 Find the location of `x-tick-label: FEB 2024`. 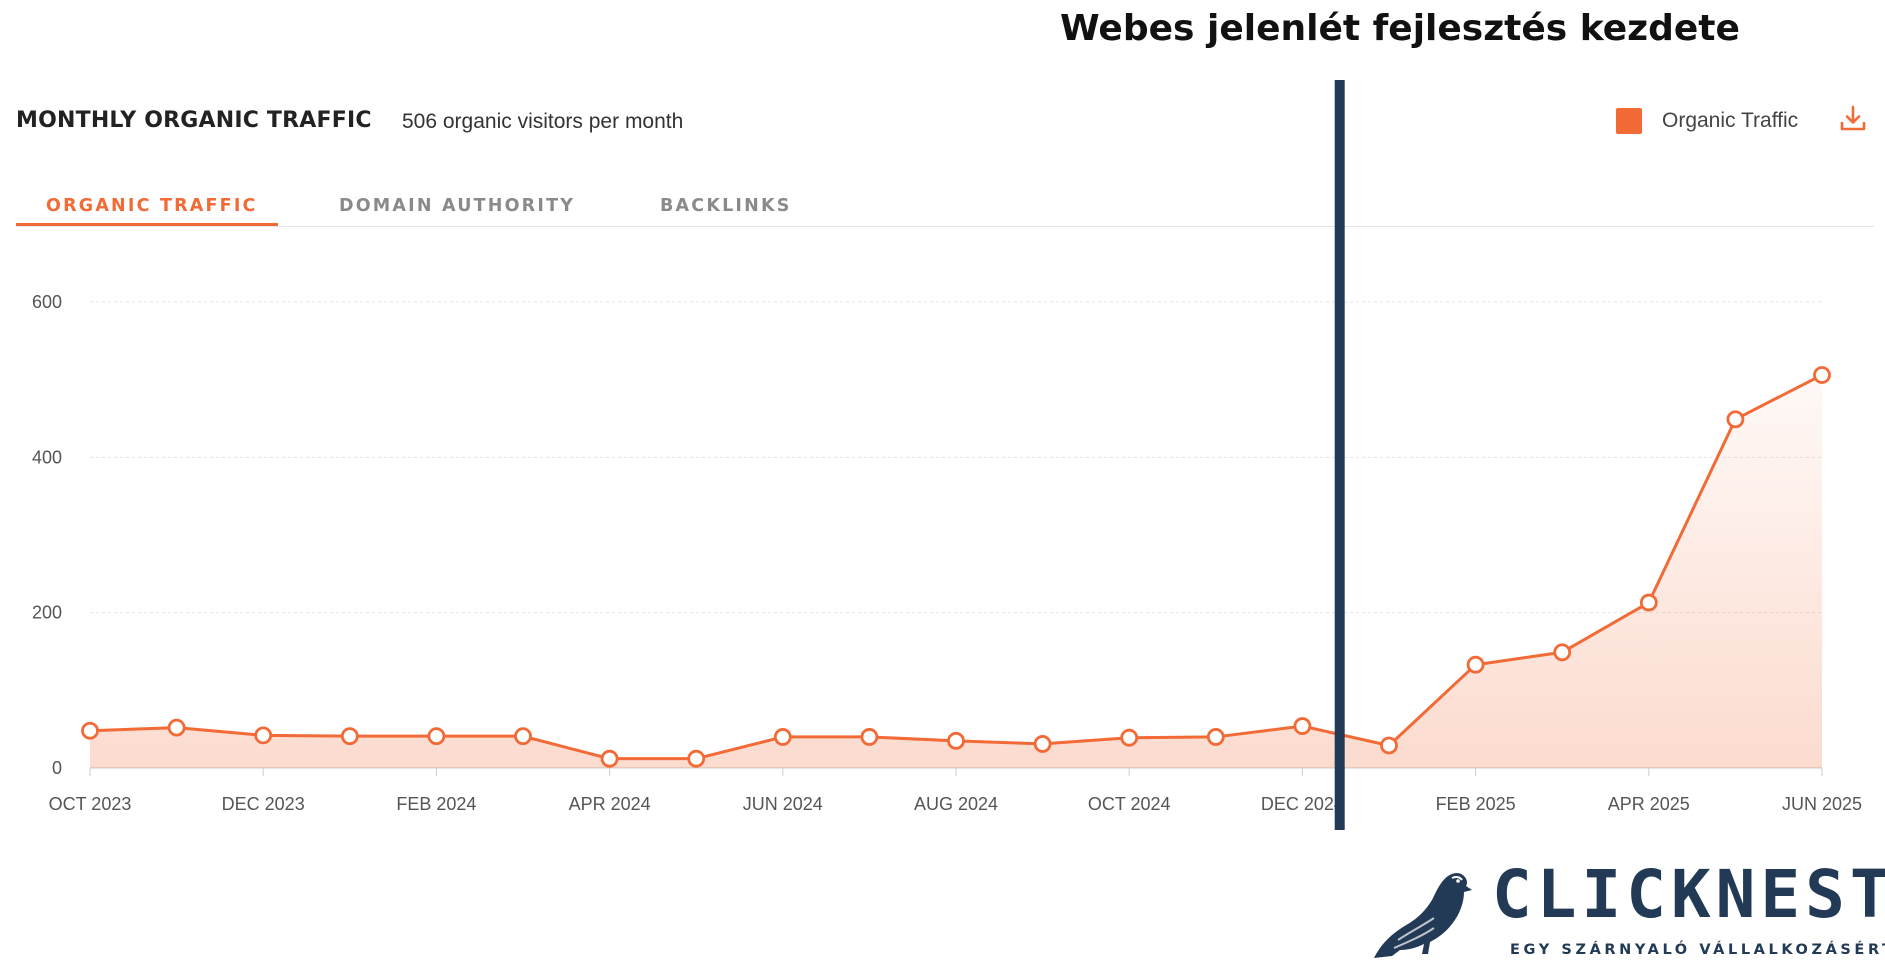

x-tick-label: FEB 2024 is located at coordinates (436, 804).